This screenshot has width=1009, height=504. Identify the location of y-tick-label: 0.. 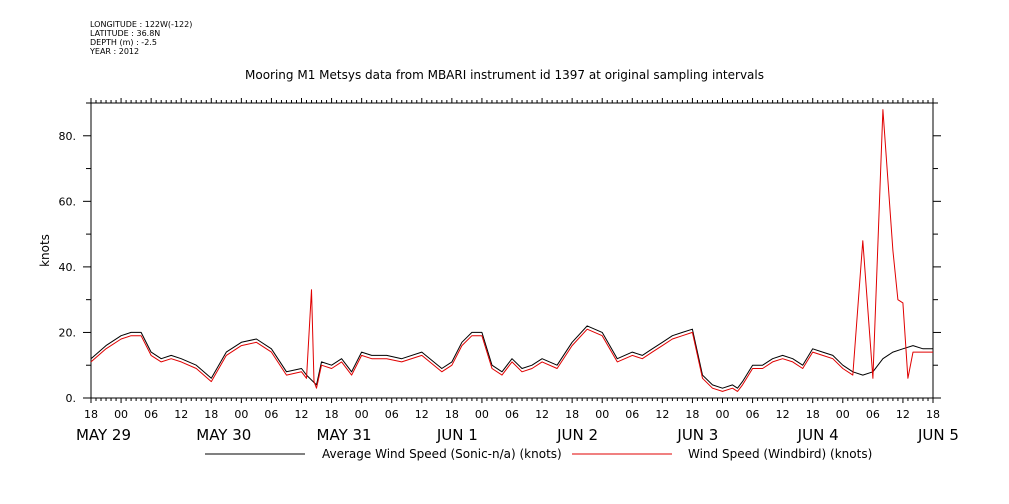
(71, 398).